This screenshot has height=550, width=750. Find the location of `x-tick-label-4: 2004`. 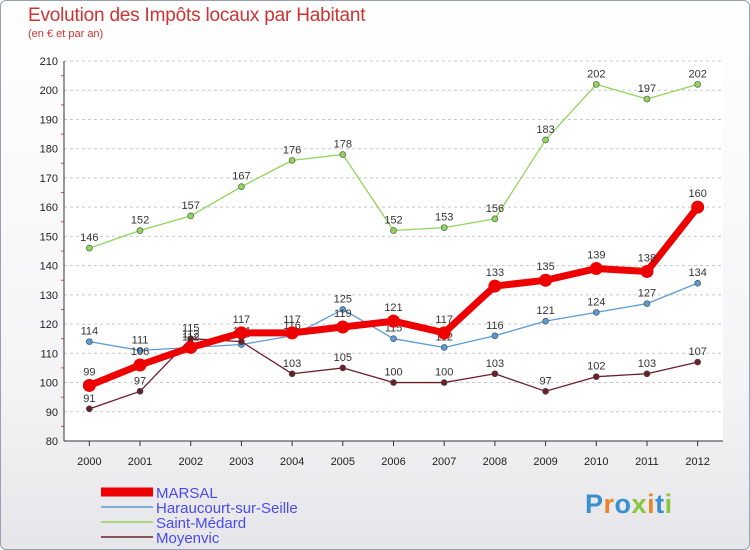

x-tick-label-4: 2004 is located at coordinates (292, 462).